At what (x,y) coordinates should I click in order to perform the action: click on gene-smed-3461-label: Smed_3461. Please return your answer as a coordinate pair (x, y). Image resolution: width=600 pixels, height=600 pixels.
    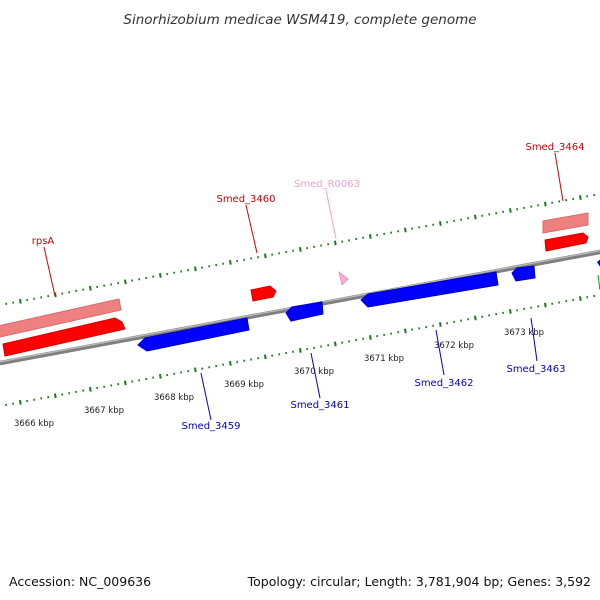
    Looking at the image, I should click on (319, 405).